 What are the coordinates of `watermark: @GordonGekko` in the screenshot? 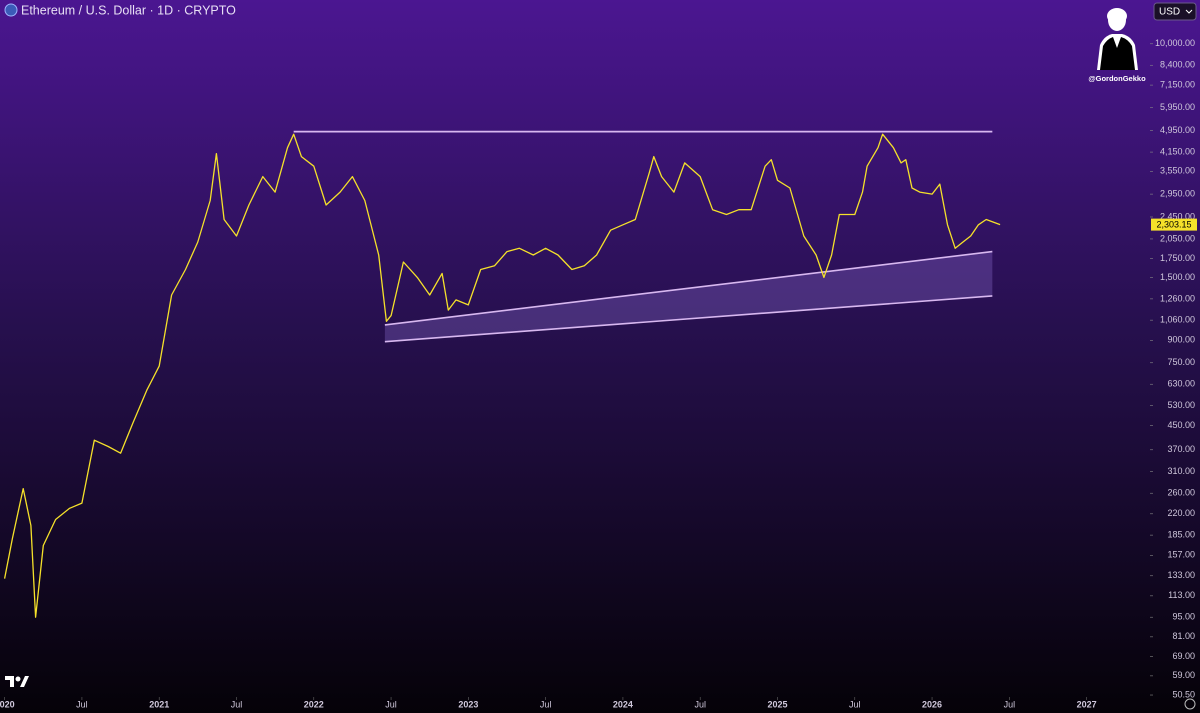 It's located at (1117, 78).